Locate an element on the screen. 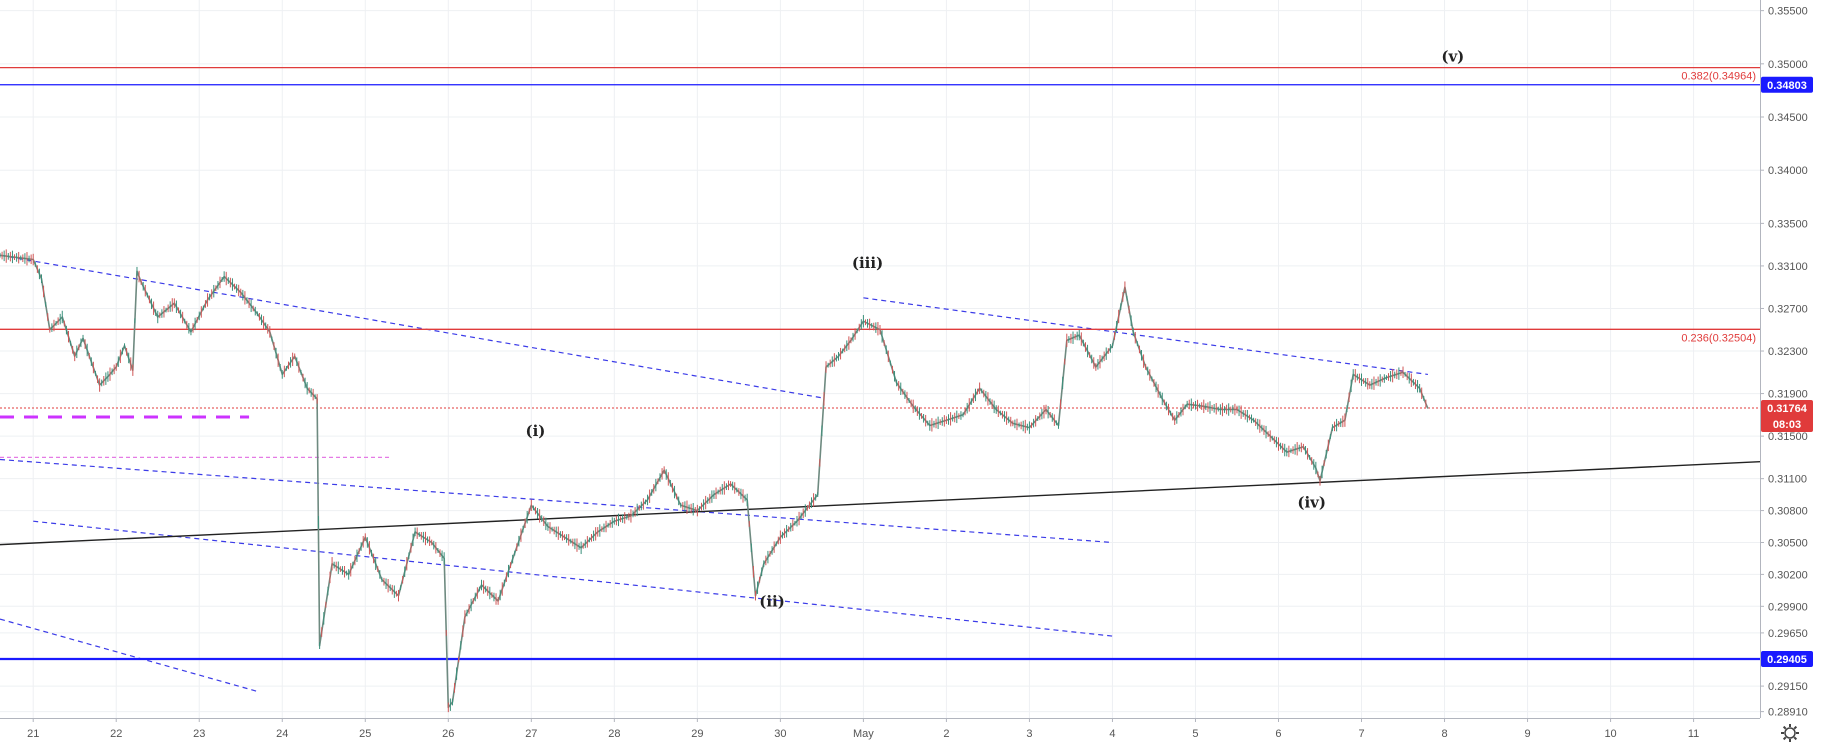 Image resolution: width=1821 pixels, height=754 pixels. price-axis-bg is located at coordinates (1790, 374).